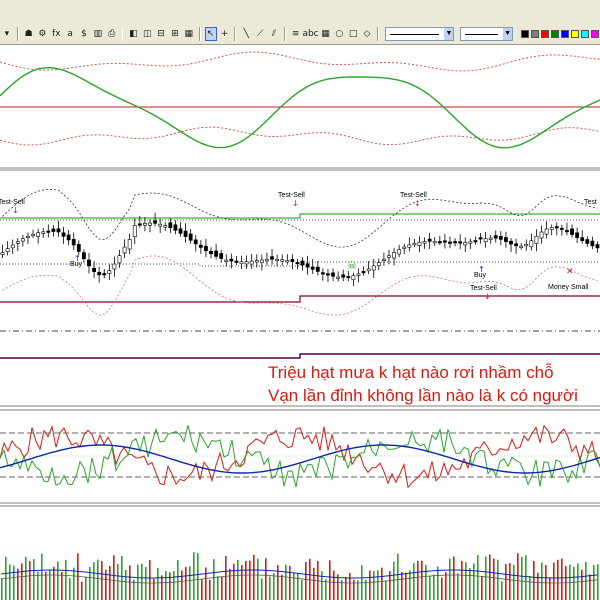 Image resolution: width=600 pixels, height=600 pixels. I want to click on variables-icon: a, so click(70, 34).